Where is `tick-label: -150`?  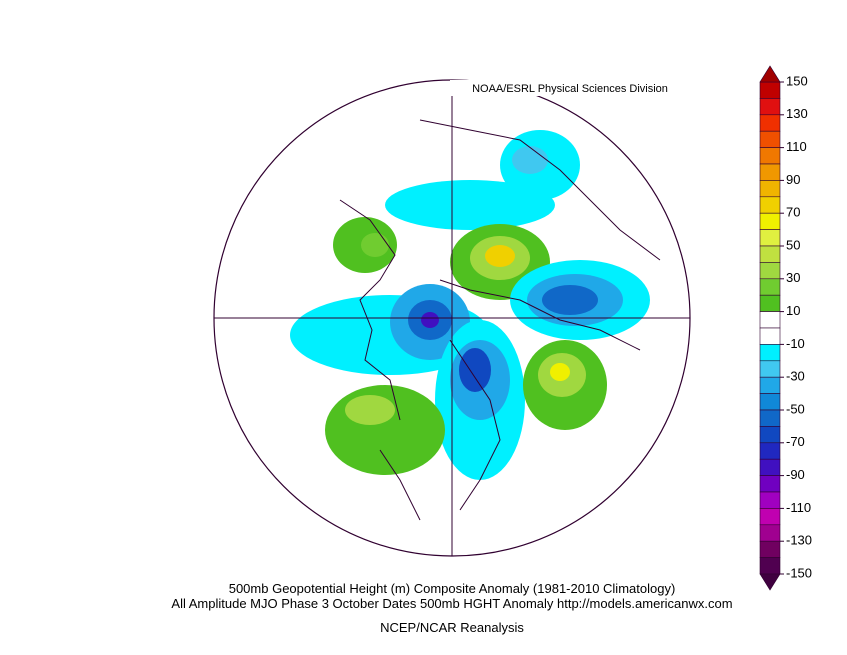 tick-label: -150 is located at coordinates (799, 572).